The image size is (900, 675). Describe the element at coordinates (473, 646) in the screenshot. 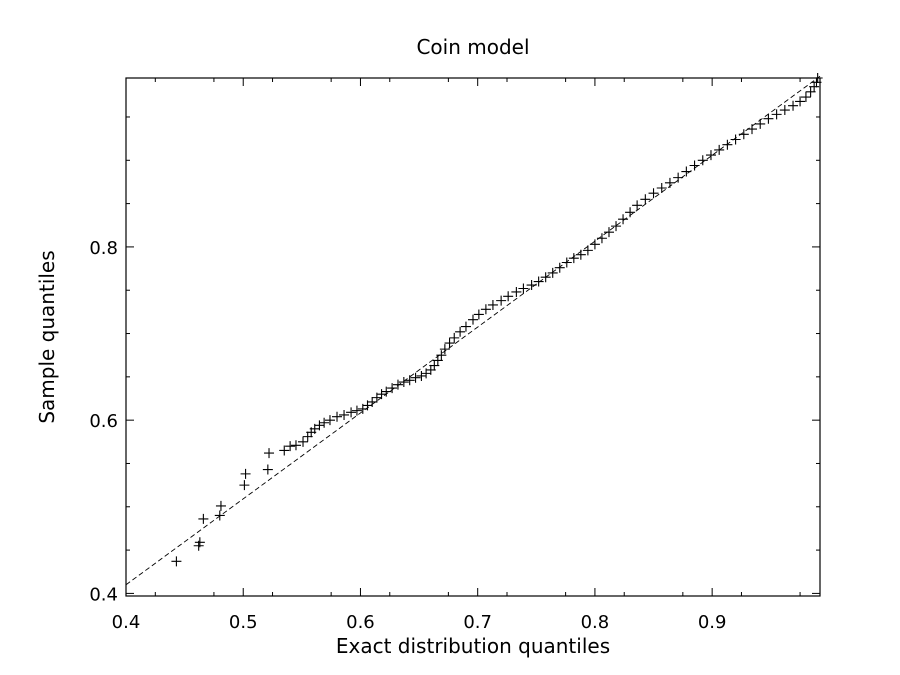

I see `x-axis-label: Exact distribution quantiles` at that location.